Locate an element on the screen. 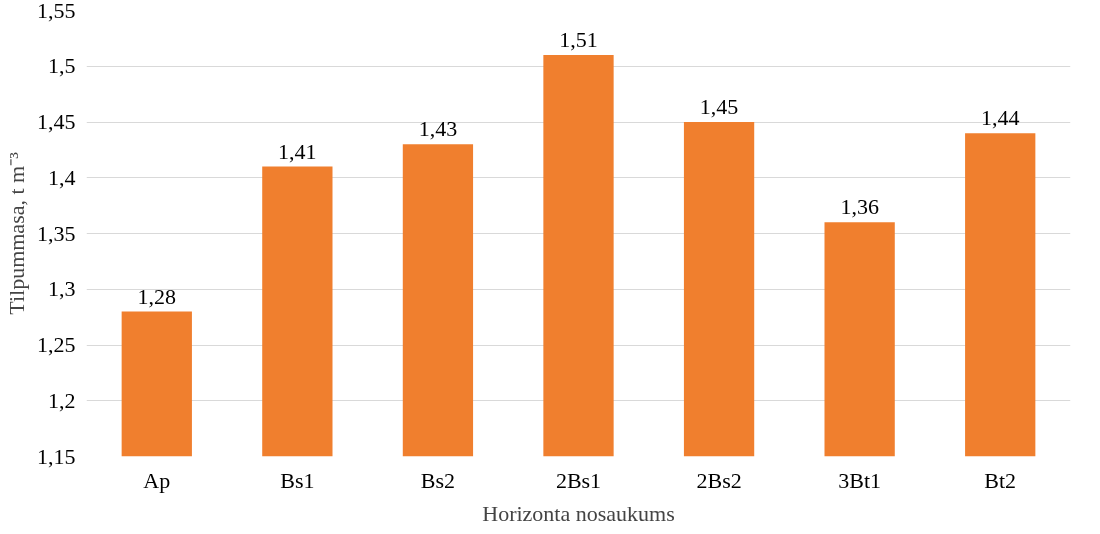 This screenshot has width=1100, height=534. x-tick-label: Ap is located at coordinates (157, 480).